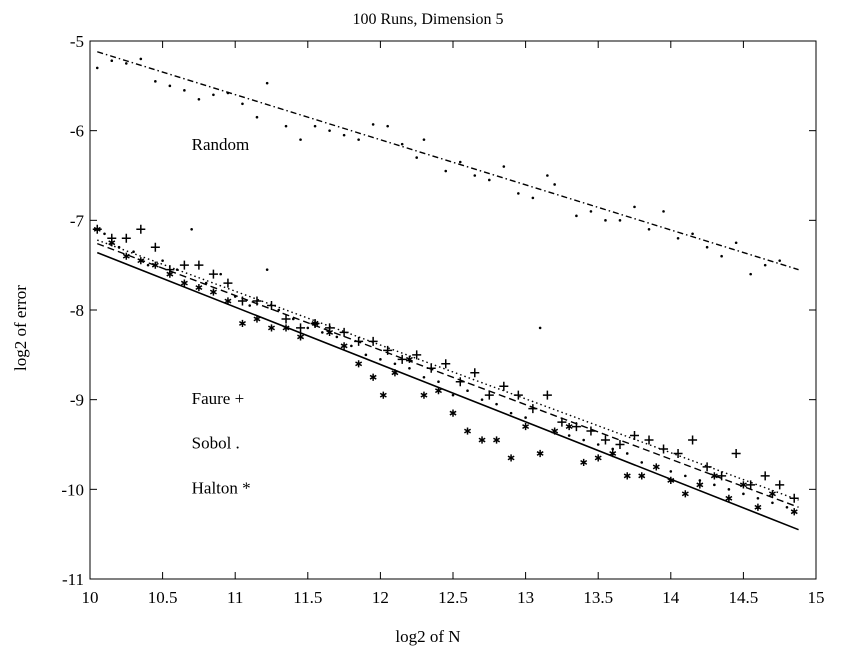 The image size is (853, 662). What do you see at coordinates (744, 597) in the screenshot?
I see `x-tick-label: 14.5` at bounding box center [744, 597].